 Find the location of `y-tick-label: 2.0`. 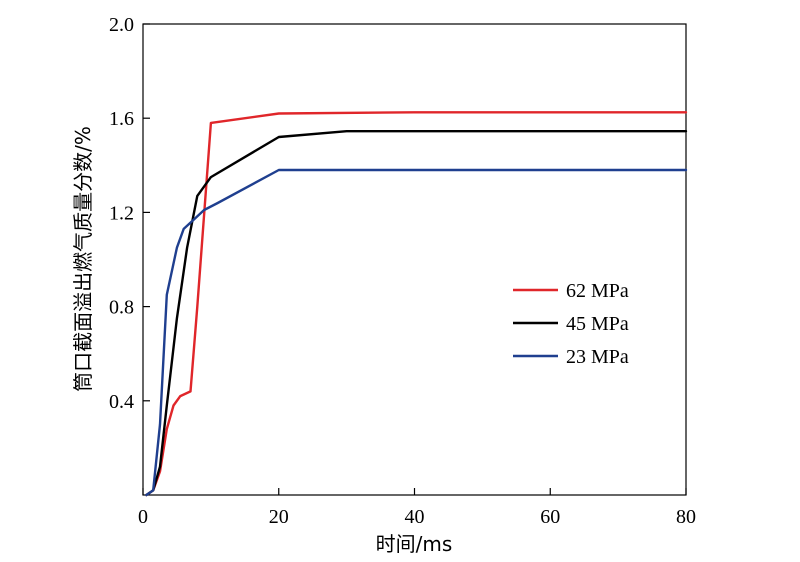

y-tick-label: 2.0 is located at coordinates (121, 25).